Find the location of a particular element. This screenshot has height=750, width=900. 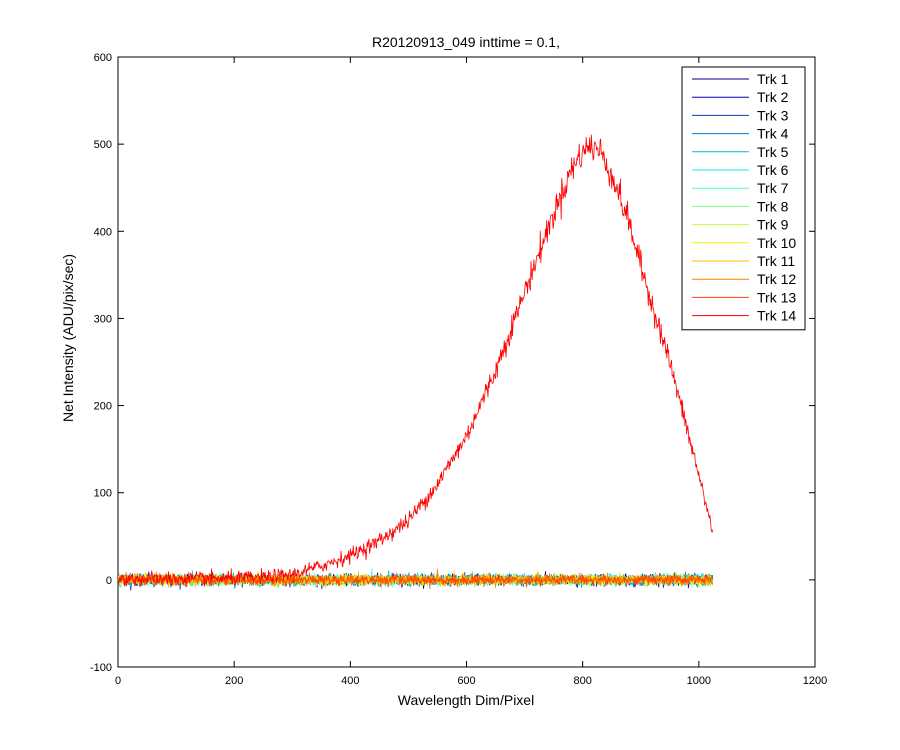

legend-label: Trk 11 is located at coordinates (776, 261).